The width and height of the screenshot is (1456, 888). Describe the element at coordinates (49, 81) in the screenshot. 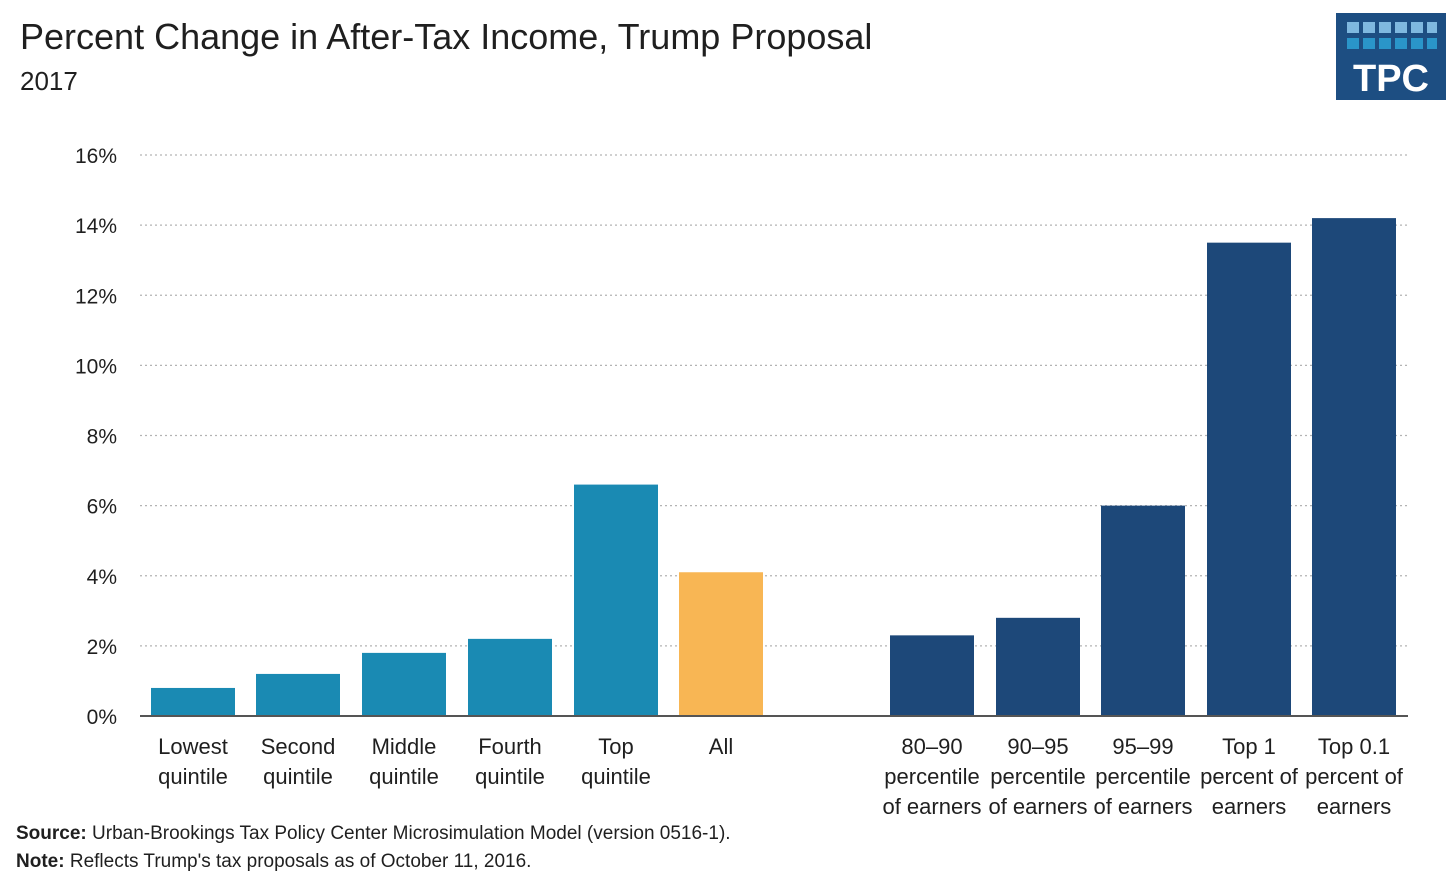

I see `chart-subtitle: 2017` at that location.